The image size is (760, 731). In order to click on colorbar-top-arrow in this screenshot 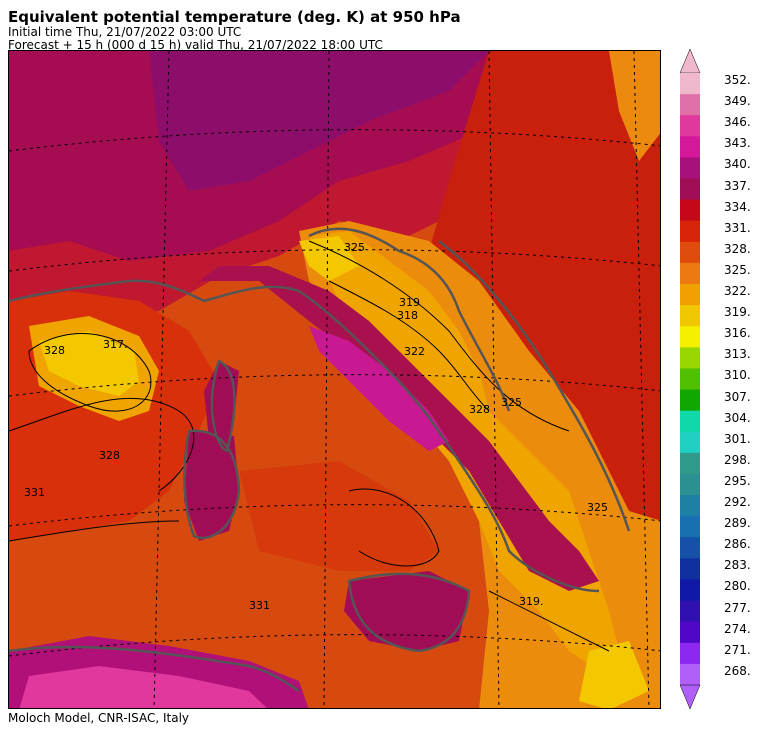, I will do `click(690, 61)`.